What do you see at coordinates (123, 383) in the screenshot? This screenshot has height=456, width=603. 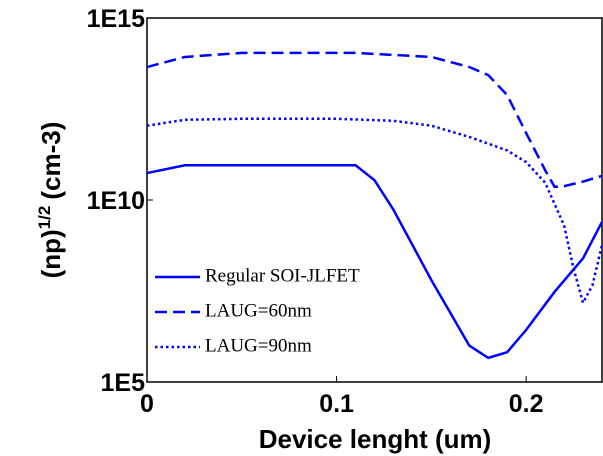 I see `y-tick-label: 1E5` at bounding box center [123, 383].